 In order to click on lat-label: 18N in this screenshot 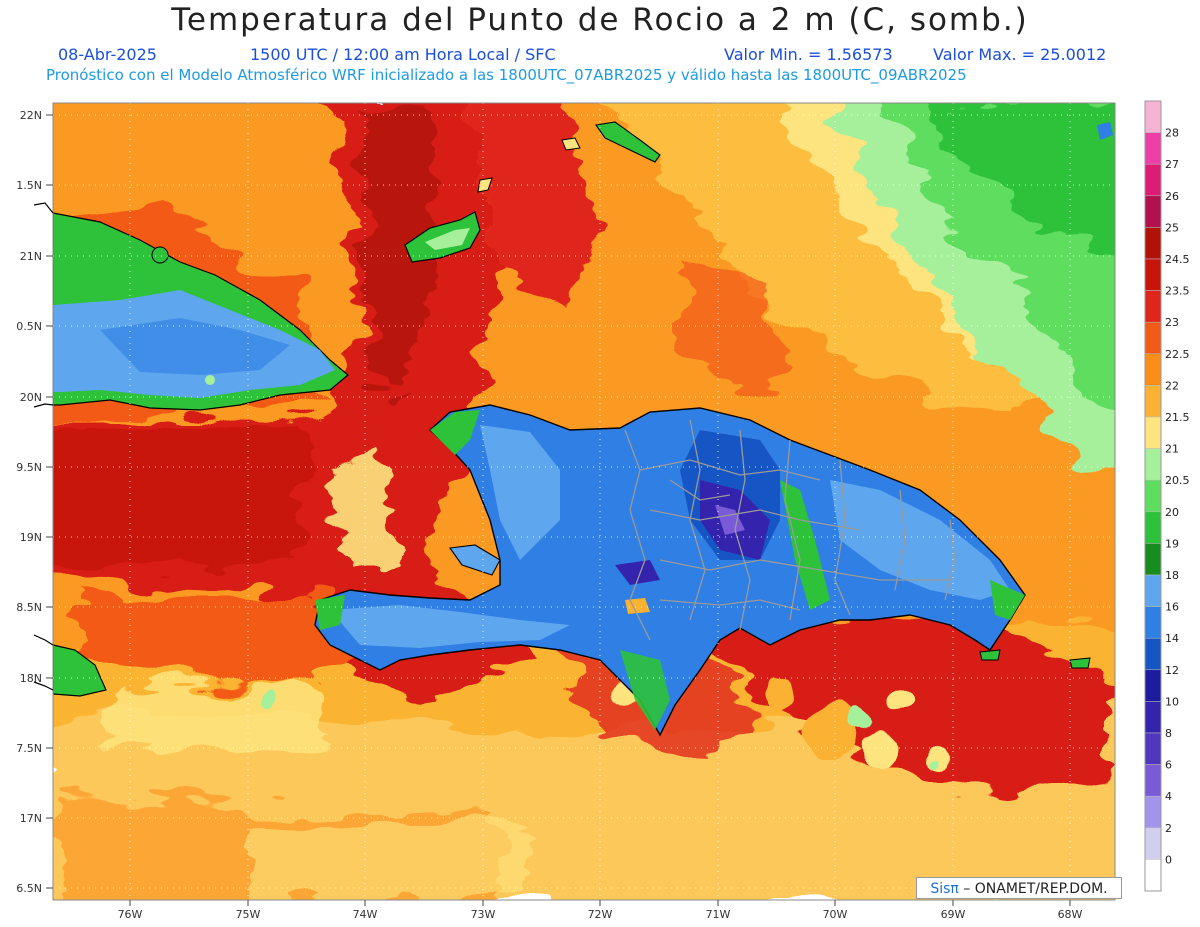, I will do `click(31, 678)`.